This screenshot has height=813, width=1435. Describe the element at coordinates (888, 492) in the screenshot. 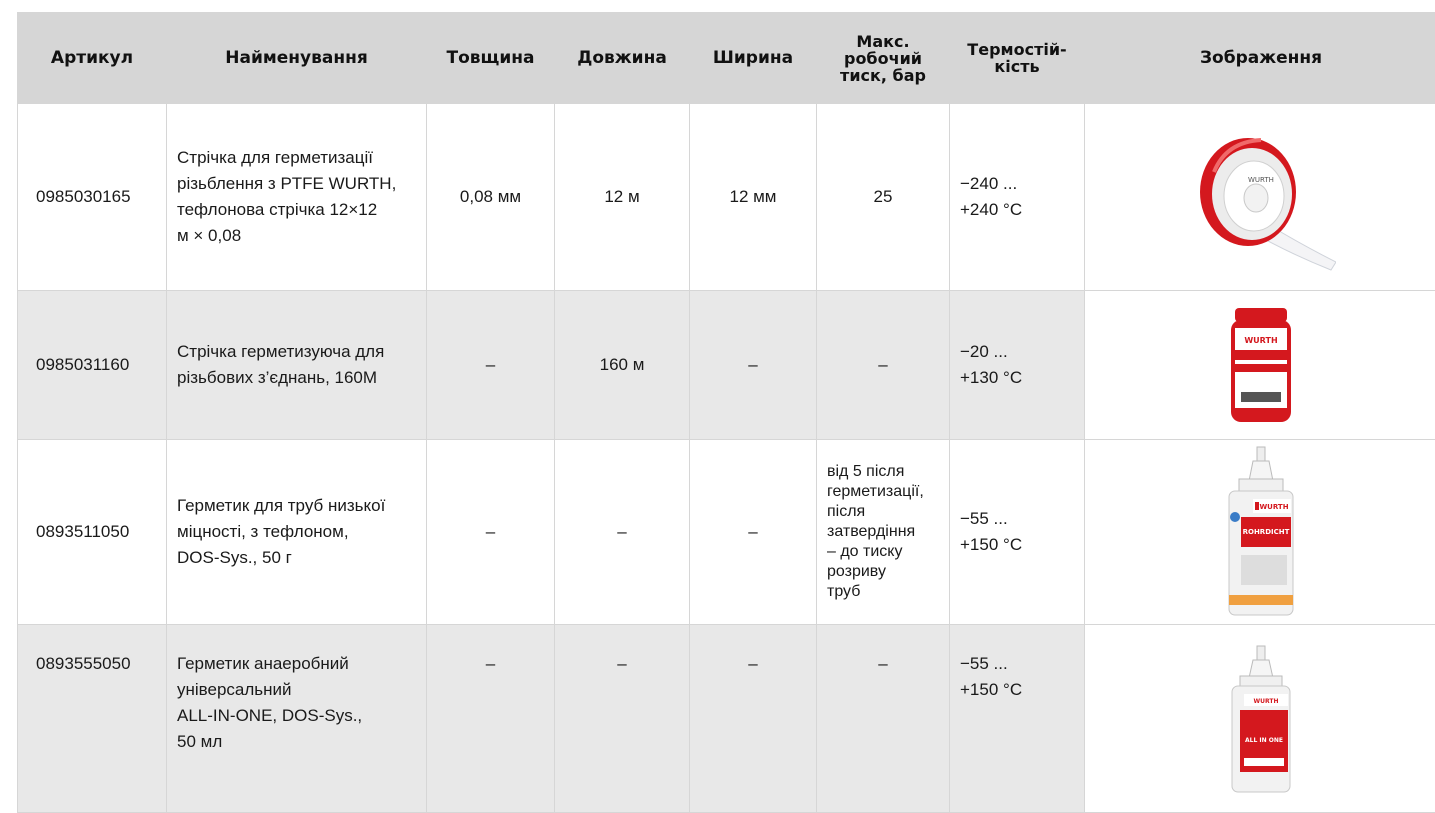

I see `pressure-line: герметизації,` at that location.